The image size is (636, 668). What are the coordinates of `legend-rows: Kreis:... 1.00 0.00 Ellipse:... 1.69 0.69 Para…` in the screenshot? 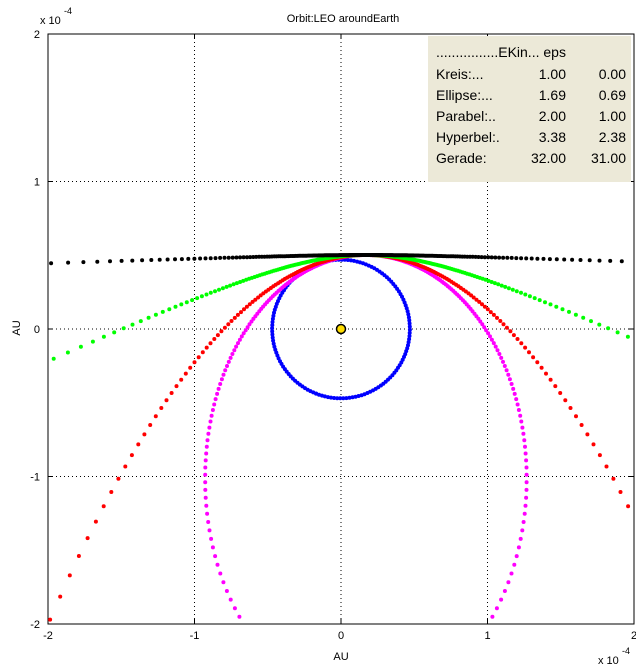 It's located at (531, 116).